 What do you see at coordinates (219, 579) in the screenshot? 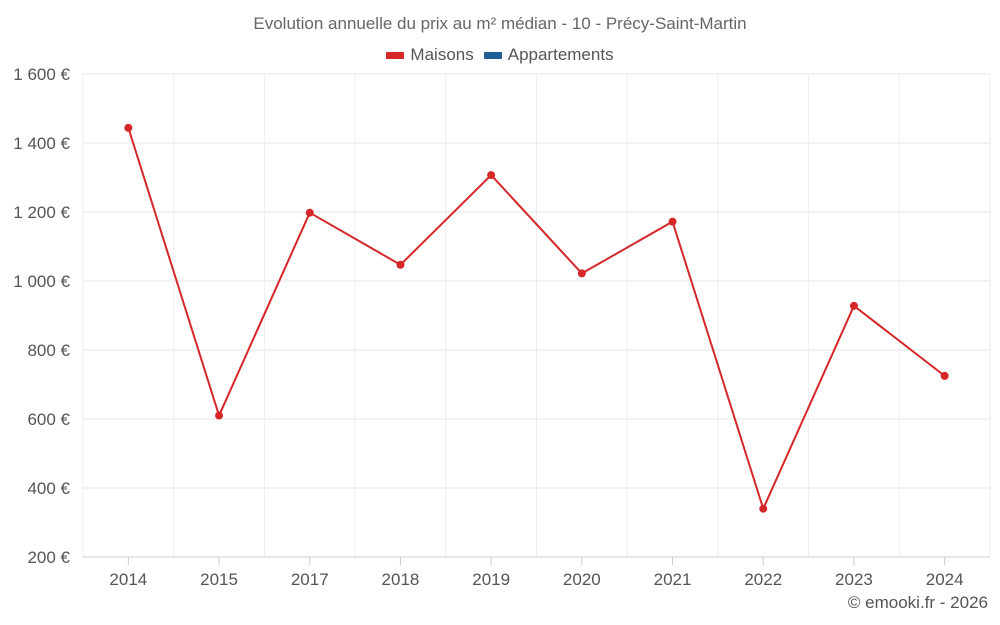
I see `x-tick-label: 2015` at bounding box center [219, 579].